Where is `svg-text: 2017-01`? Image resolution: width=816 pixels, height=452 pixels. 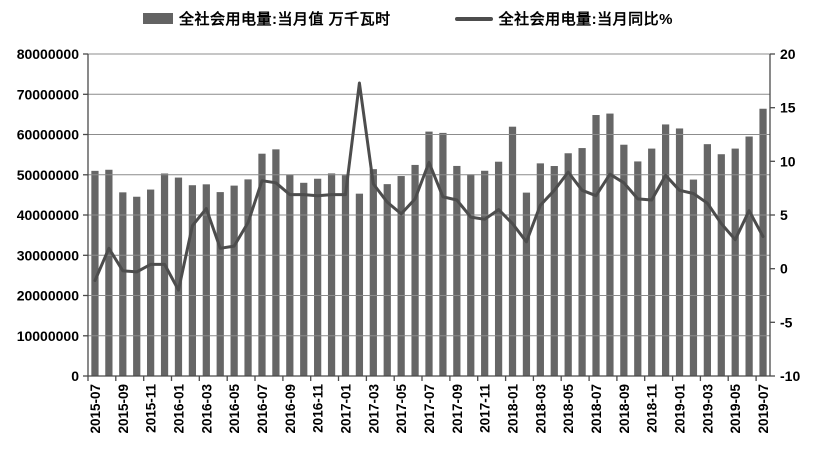 svg-text: 2017-01 is located at coordinates (346, 409).